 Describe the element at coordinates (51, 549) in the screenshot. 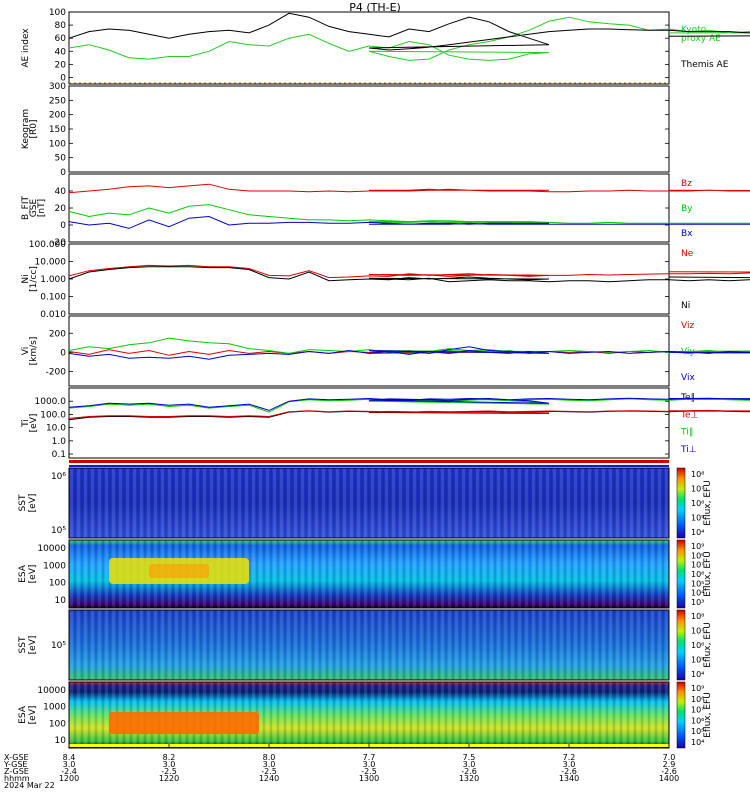

I see `esa-ion-ytick-label: 10000` at that location.